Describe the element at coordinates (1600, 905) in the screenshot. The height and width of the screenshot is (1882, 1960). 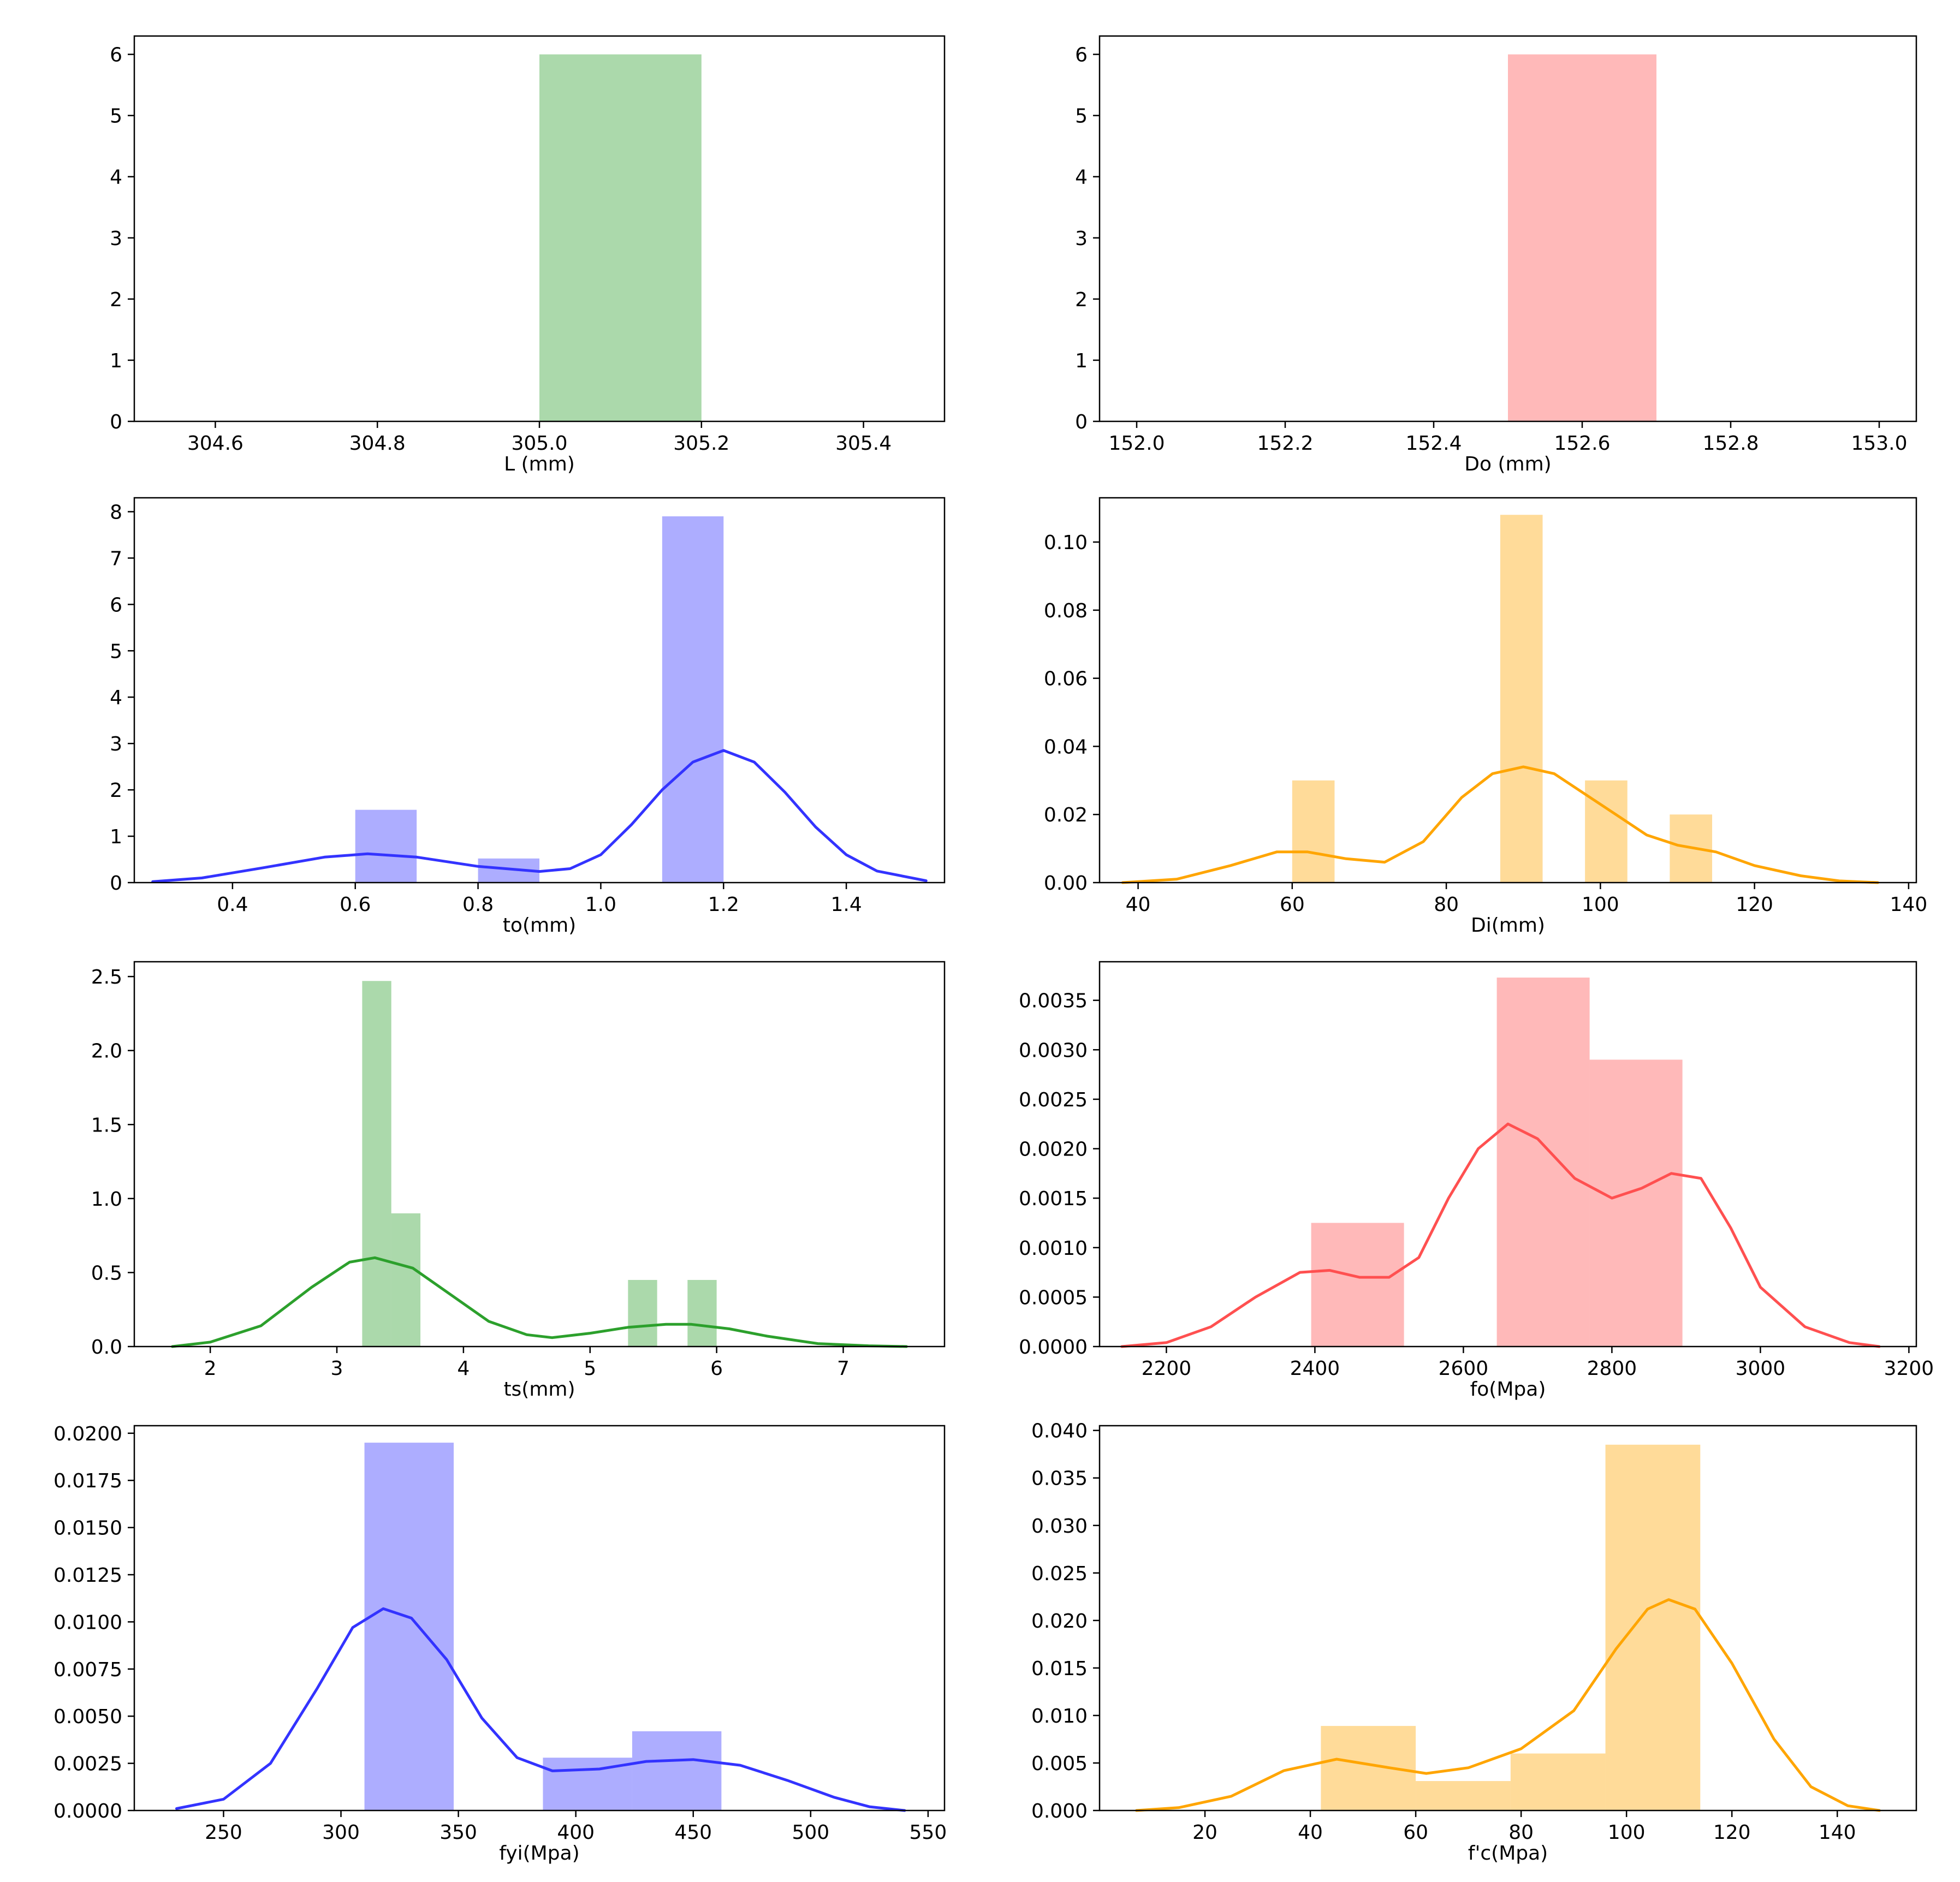
I see `x-tick-label: 100` at that location.